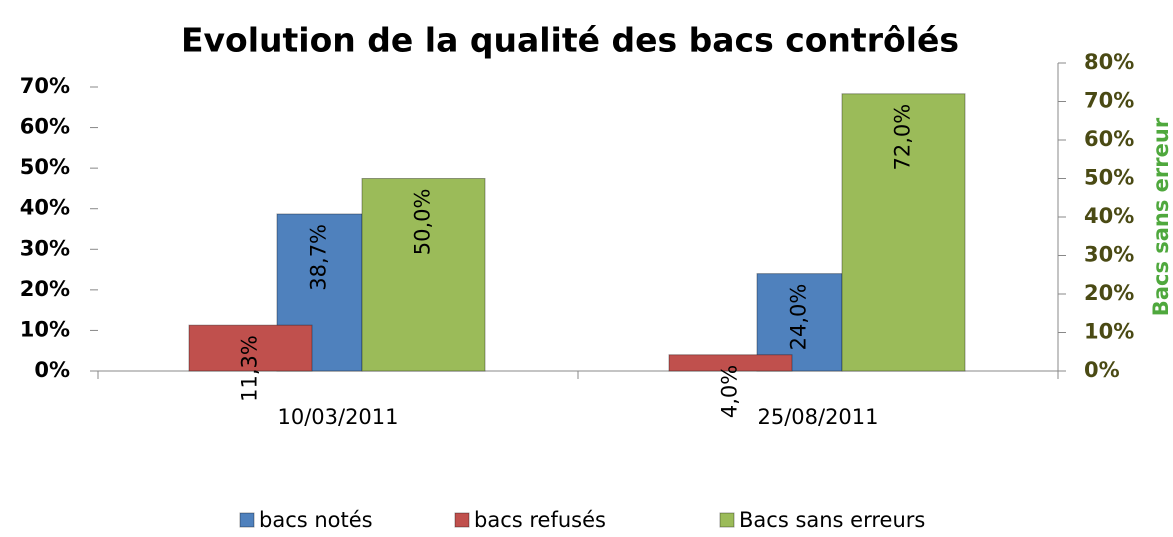 The image size is (1173, 537). Describe the element at coordinates (45, 289) in the screenshot. I see `y-tick-label: 20%` at that location.